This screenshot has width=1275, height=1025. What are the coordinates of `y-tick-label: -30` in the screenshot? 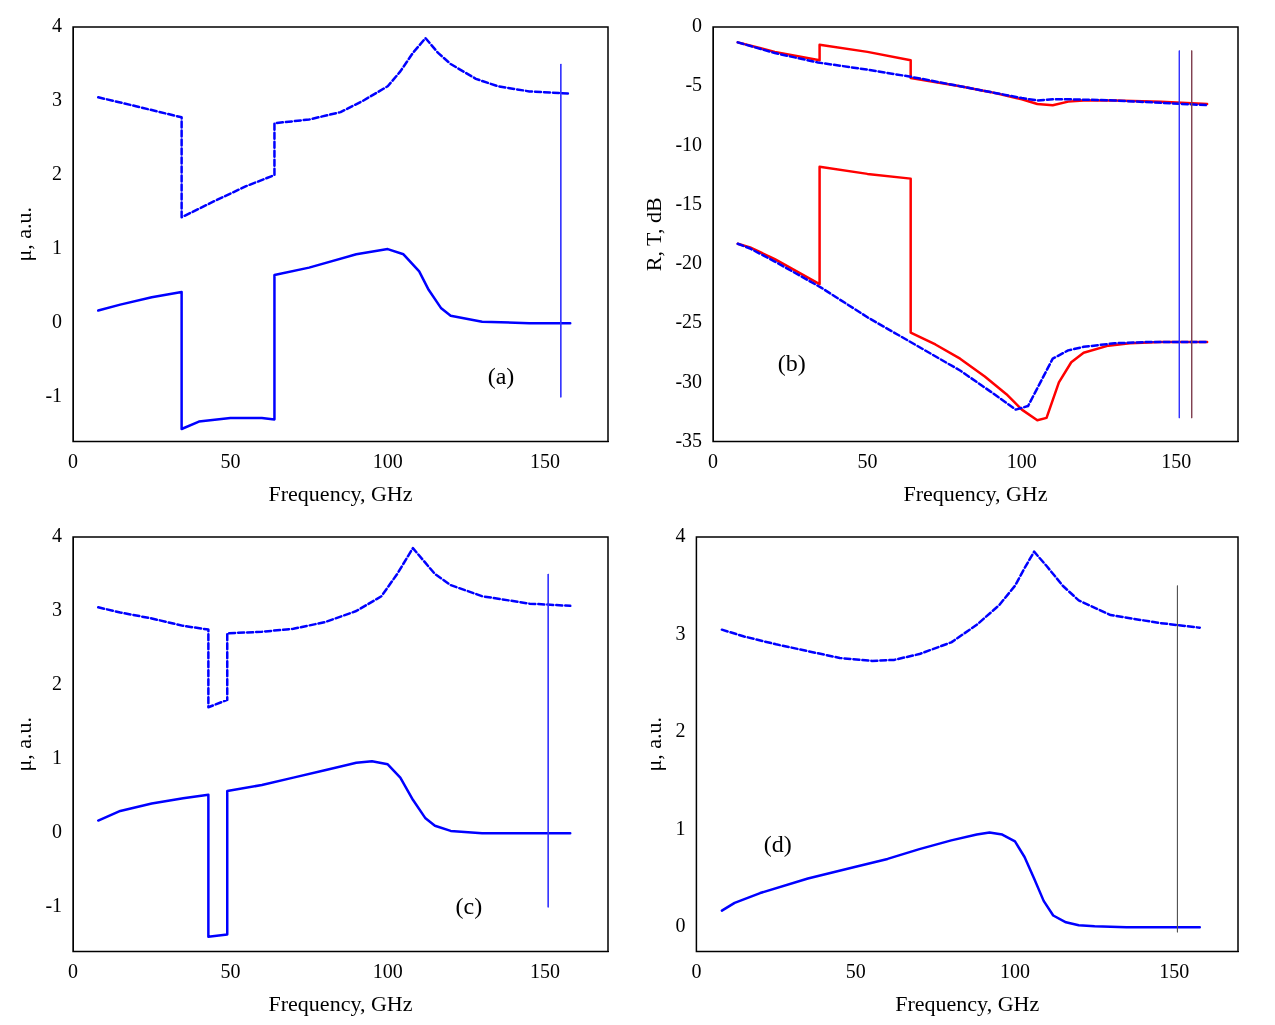 It's located at (689, 380).